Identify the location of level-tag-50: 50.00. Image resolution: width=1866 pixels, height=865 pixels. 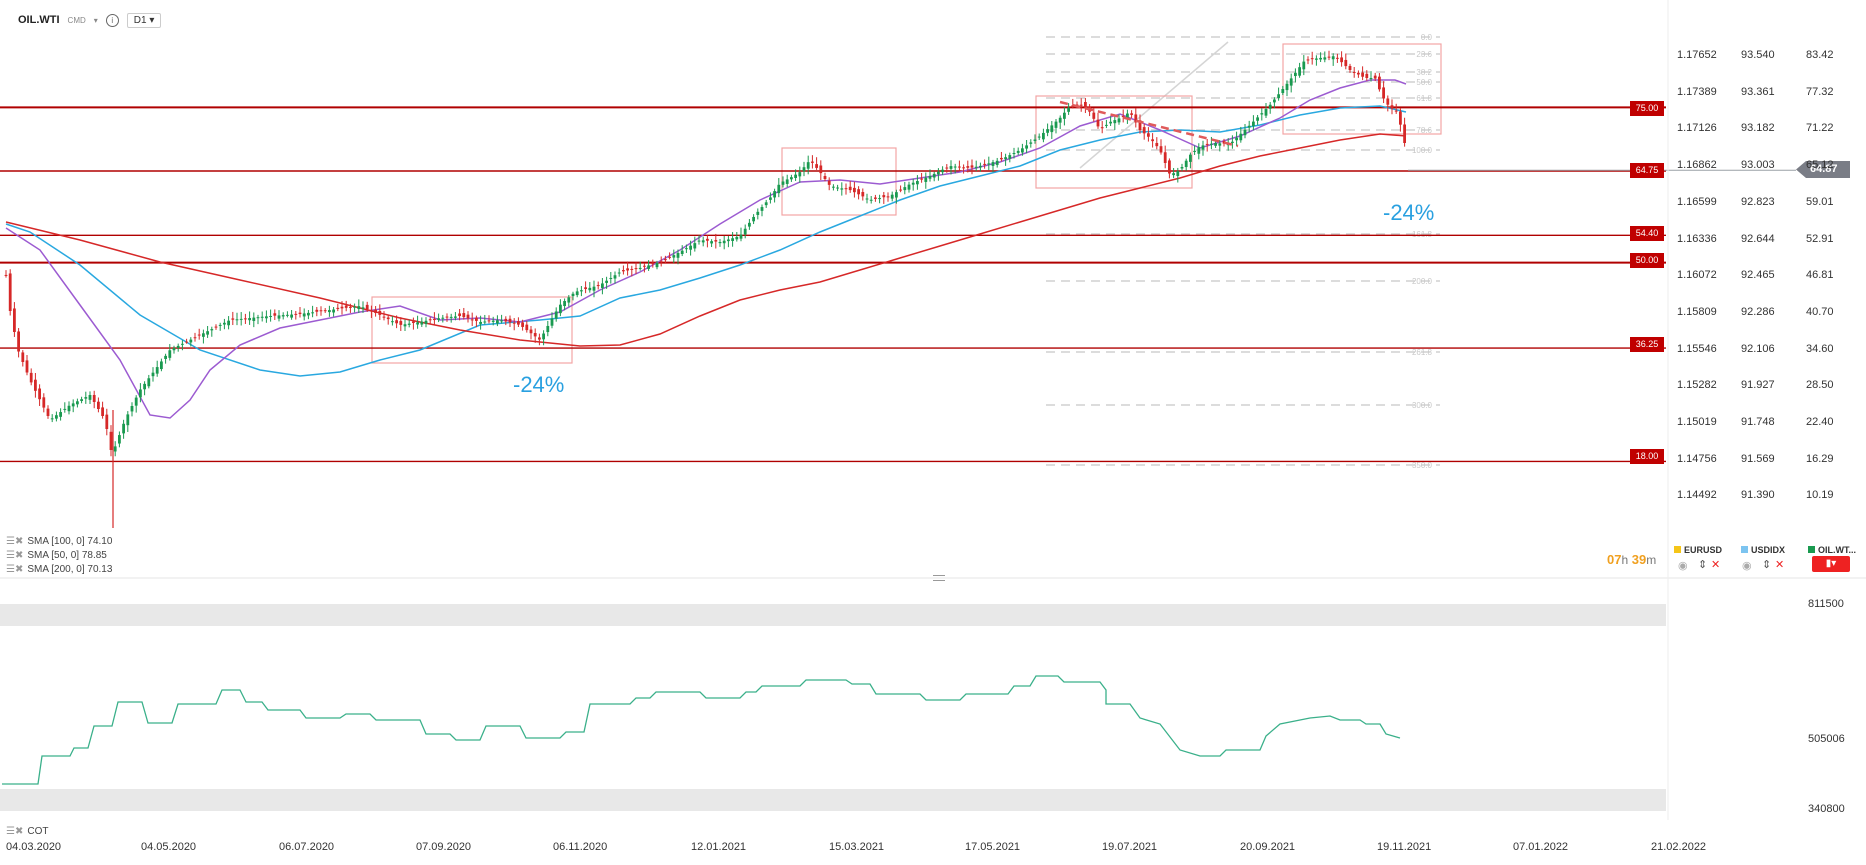
(1647, 260).